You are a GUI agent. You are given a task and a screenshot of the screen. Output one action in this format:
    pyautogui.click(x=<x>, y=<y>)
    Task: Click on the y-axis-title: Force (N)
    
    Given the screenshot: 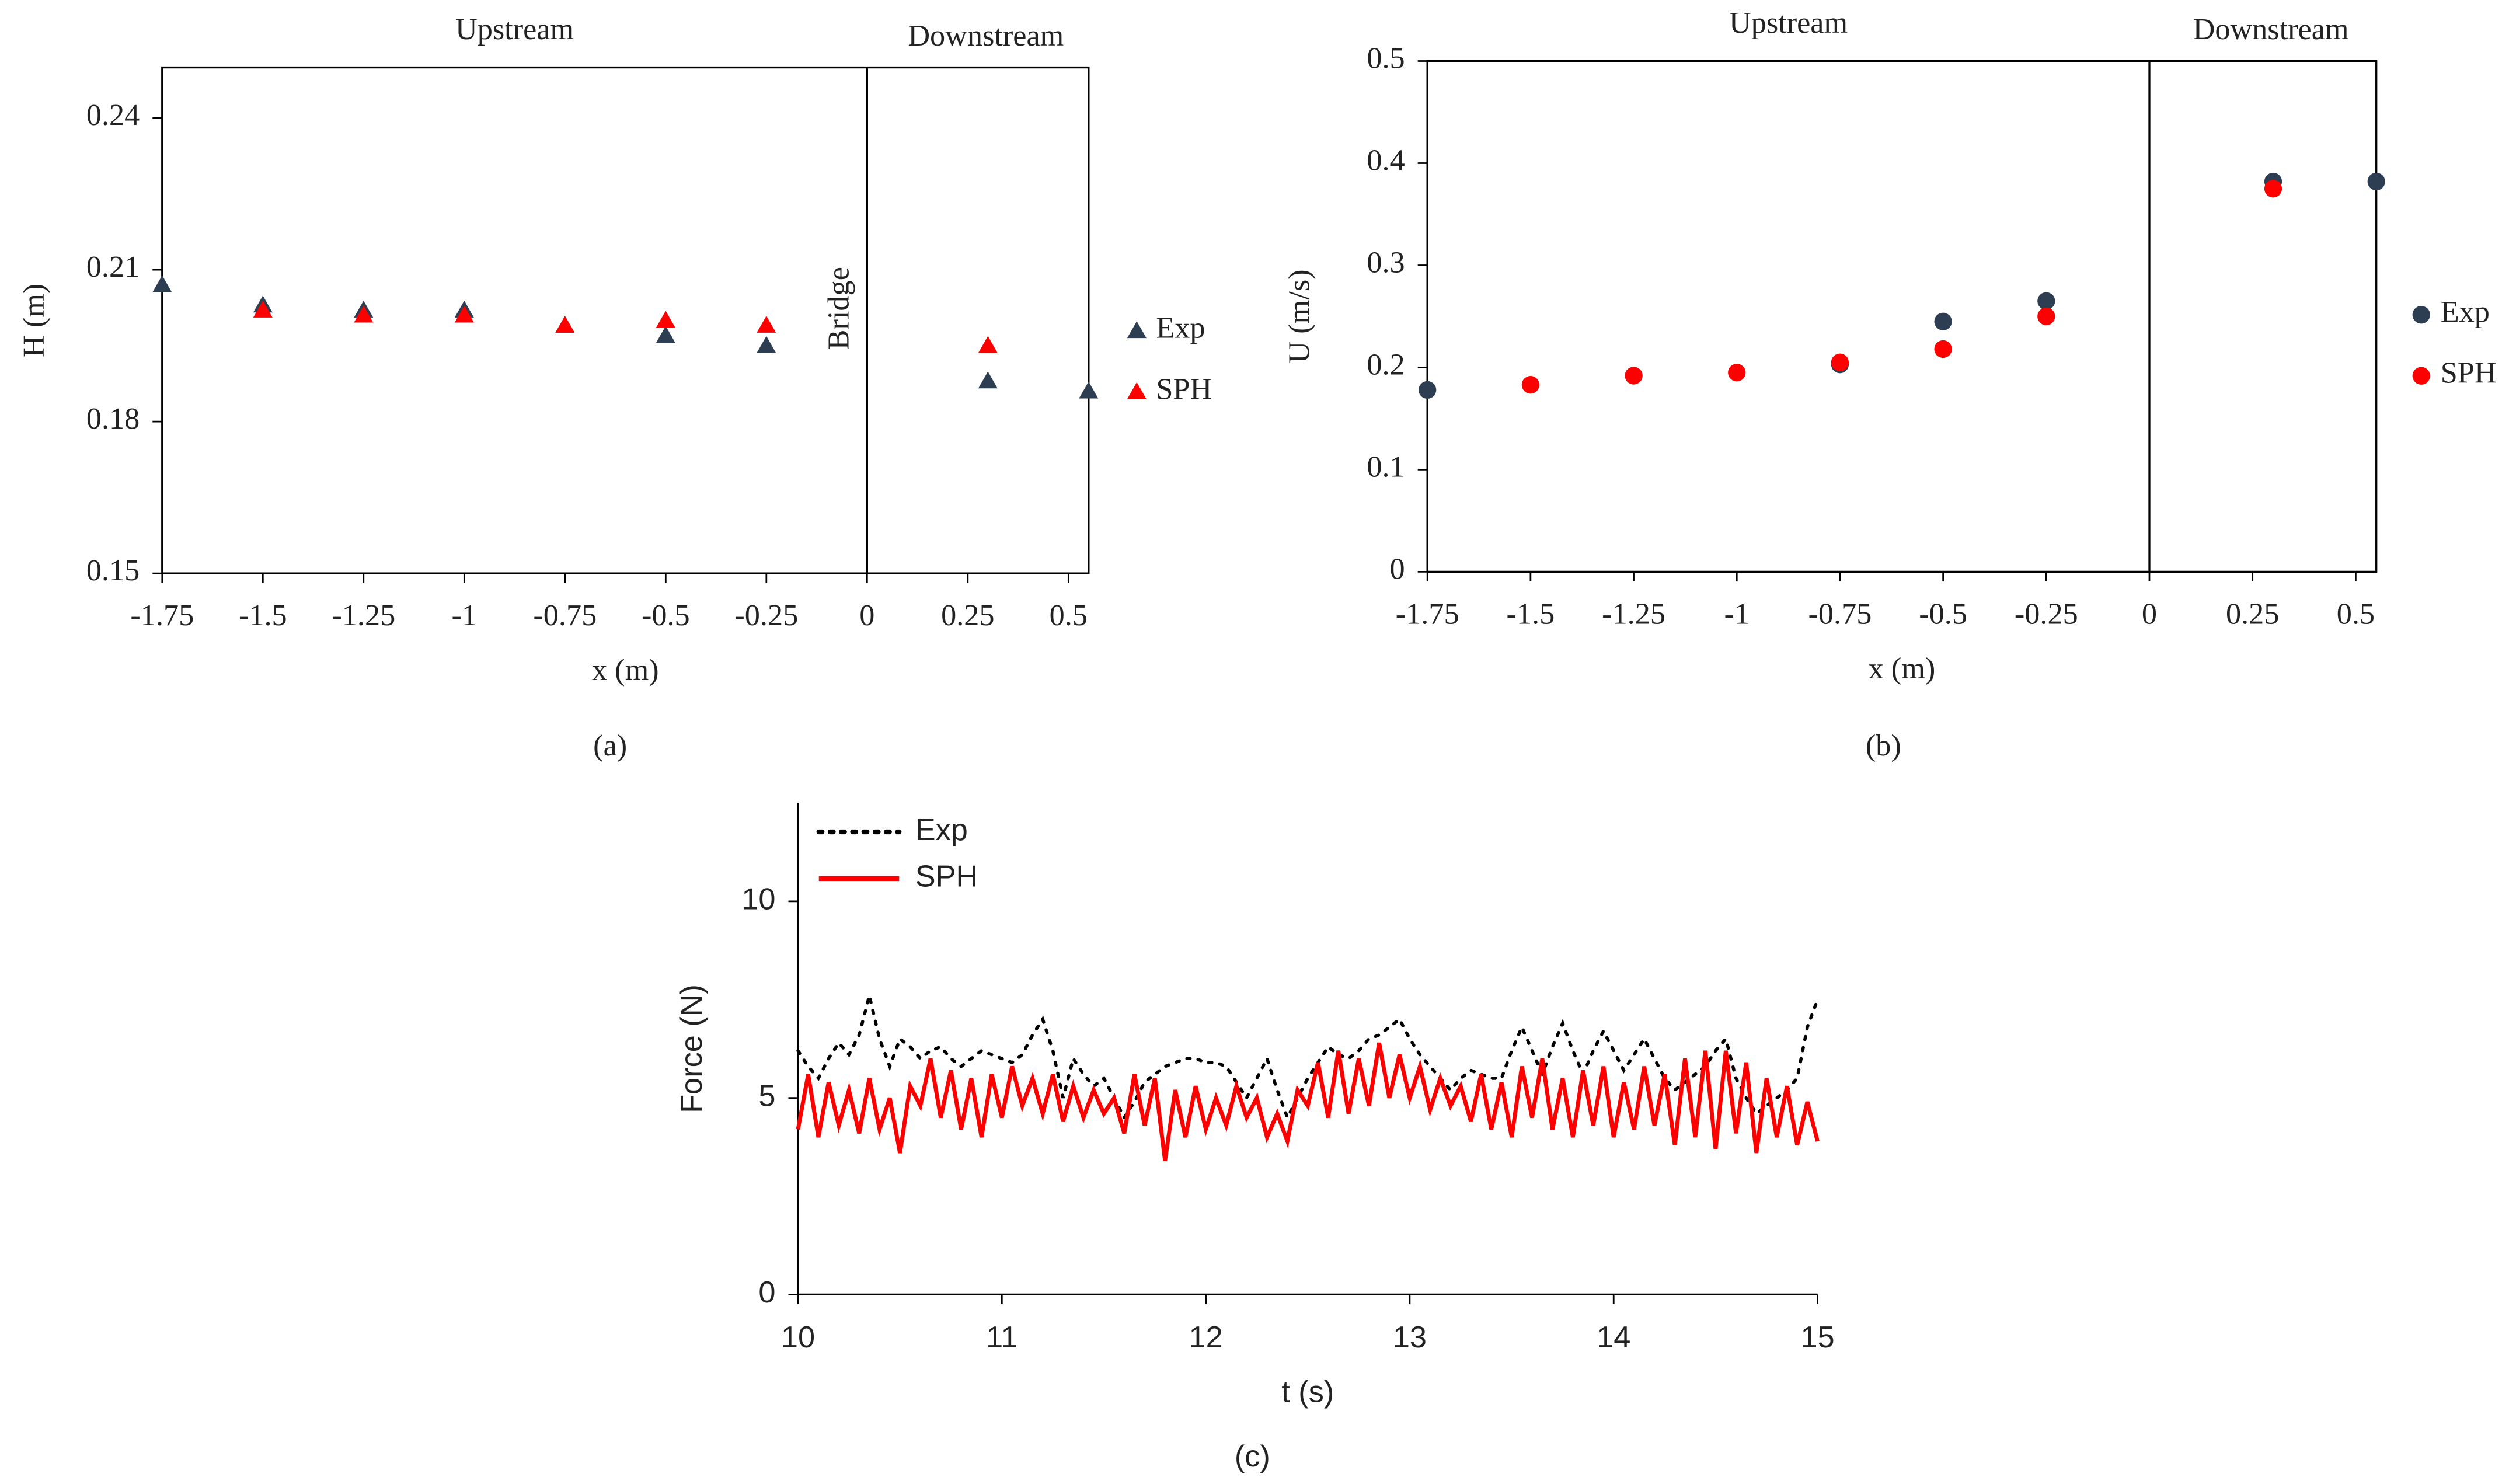 What is the action you would take?
    pyautogui.click(x=692, y=1048)
    